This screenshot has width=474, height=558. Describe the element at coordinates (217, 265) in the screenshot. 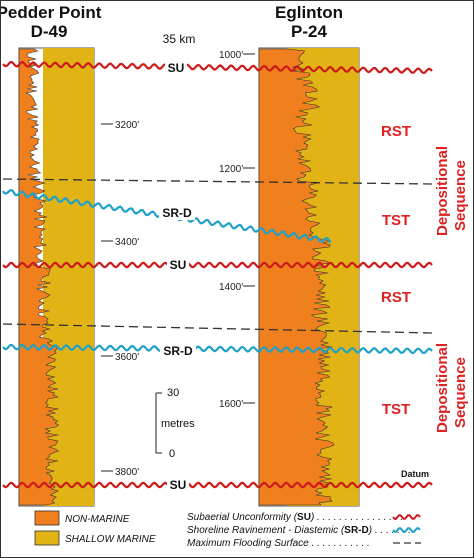

I see `su-surface-middle` at that location.